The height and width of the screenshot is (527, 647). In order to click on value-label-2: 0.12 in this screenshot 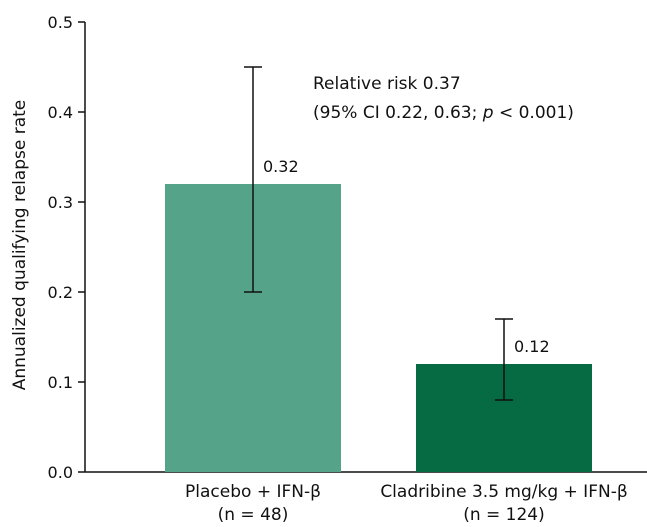, I will do `click(532, 346)`.